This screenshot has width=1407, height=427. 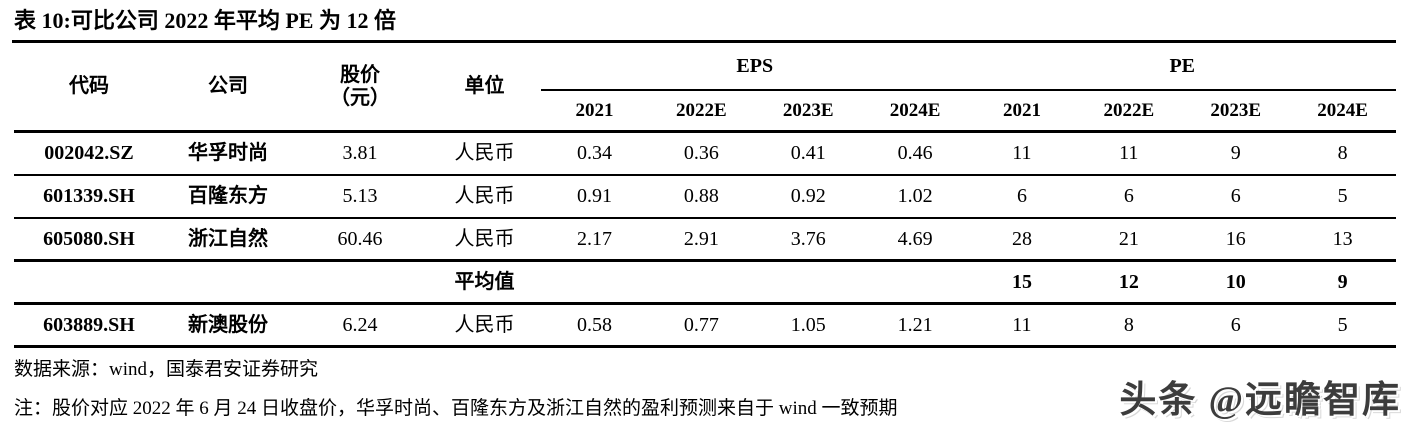 I want to click on eps-value: 2.17, so click(x=594, y=238).